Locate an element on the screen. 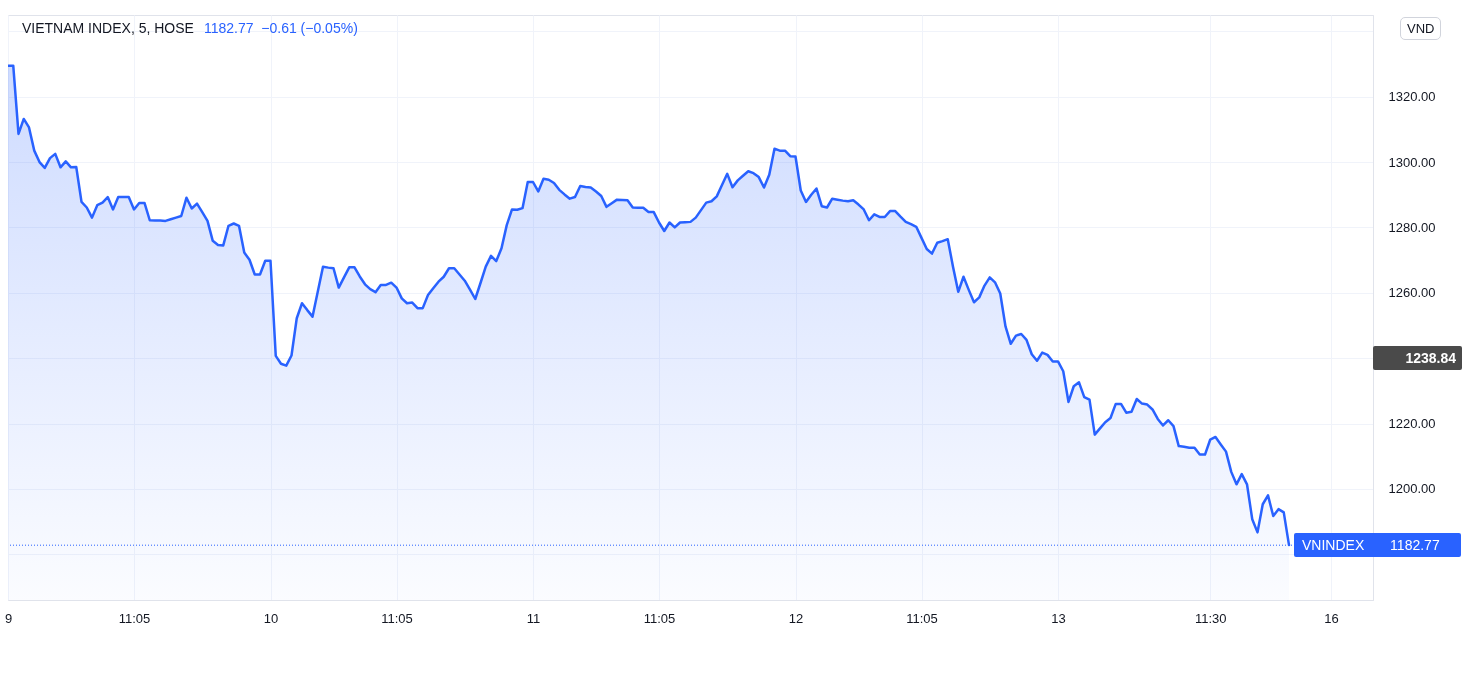 The width and height of the screenshot is (1483, 694). x-tick-label: 11:30 is located at coordinates (1210, 618).